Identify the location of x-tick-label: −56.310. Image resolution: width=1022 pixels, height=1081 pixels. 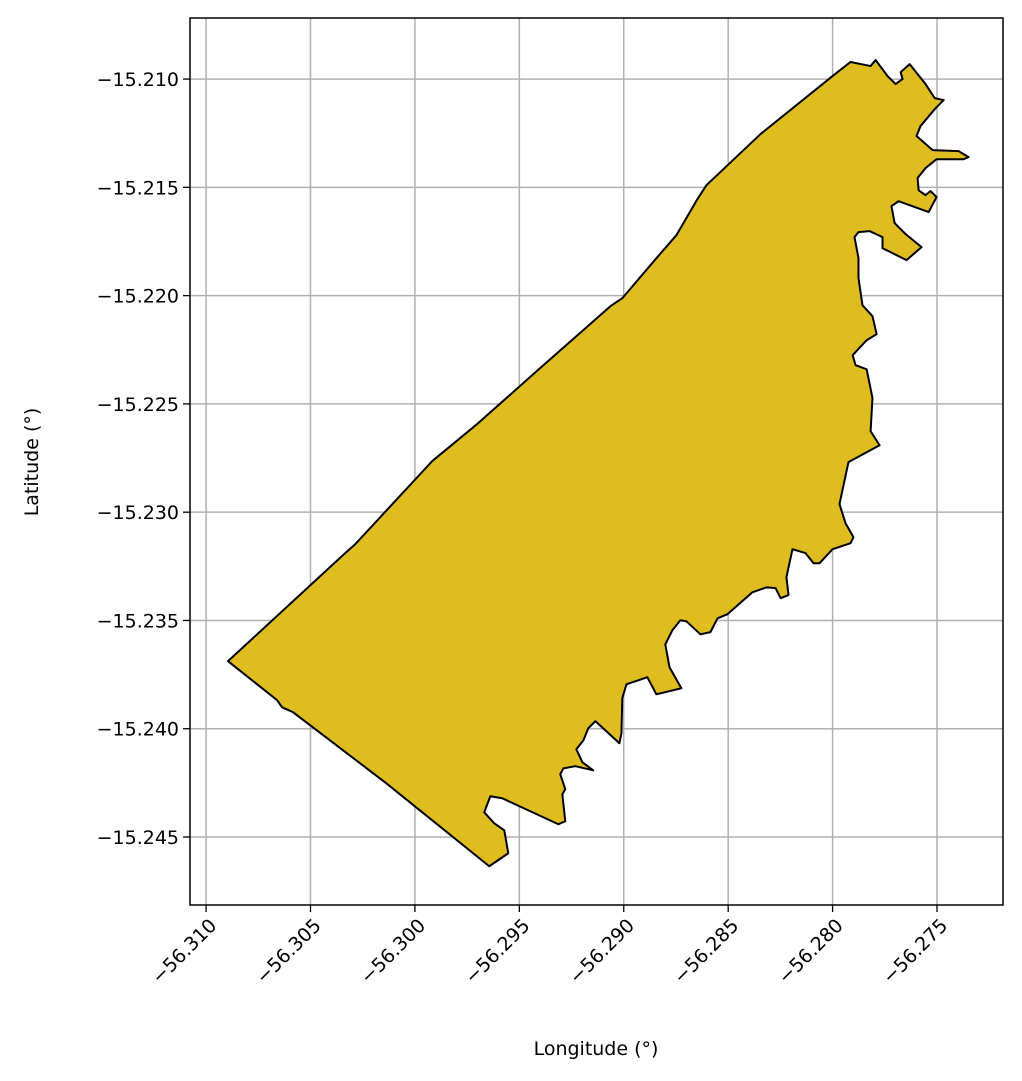
(184, 952).